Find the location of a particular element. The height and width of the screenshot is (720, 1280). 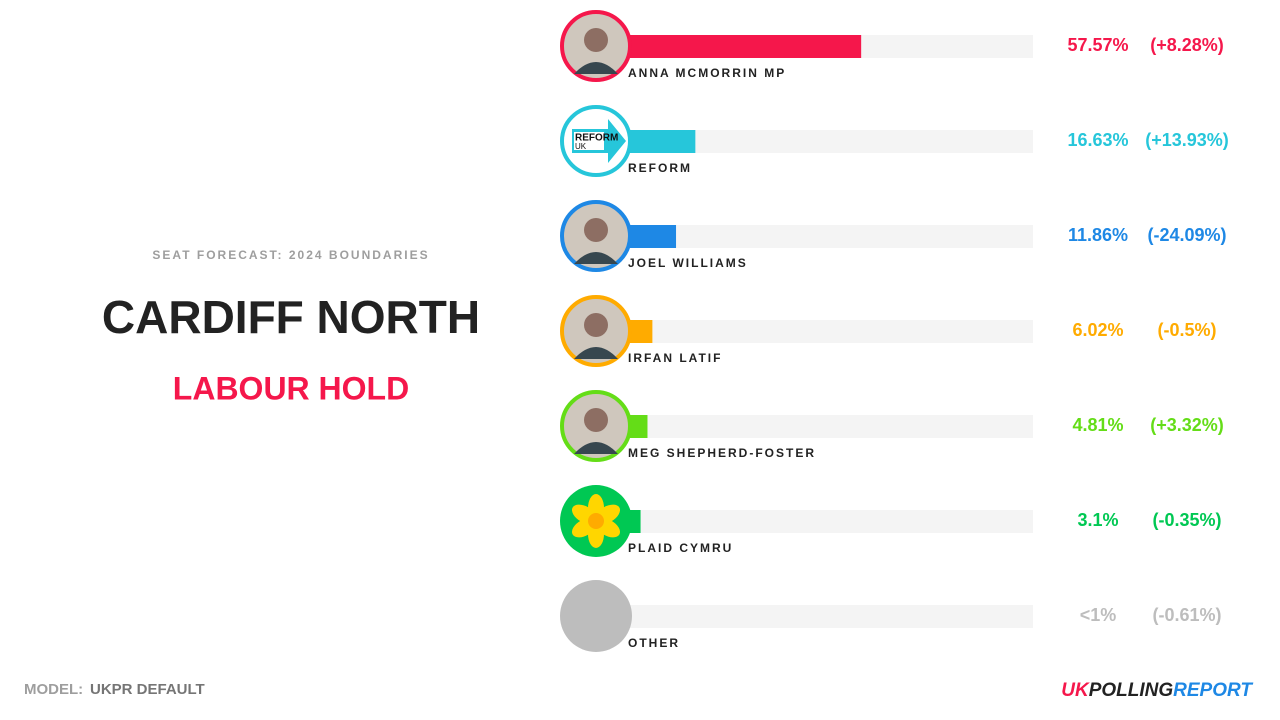

value-label: 6.02% is located at coordinates (1097, 330).